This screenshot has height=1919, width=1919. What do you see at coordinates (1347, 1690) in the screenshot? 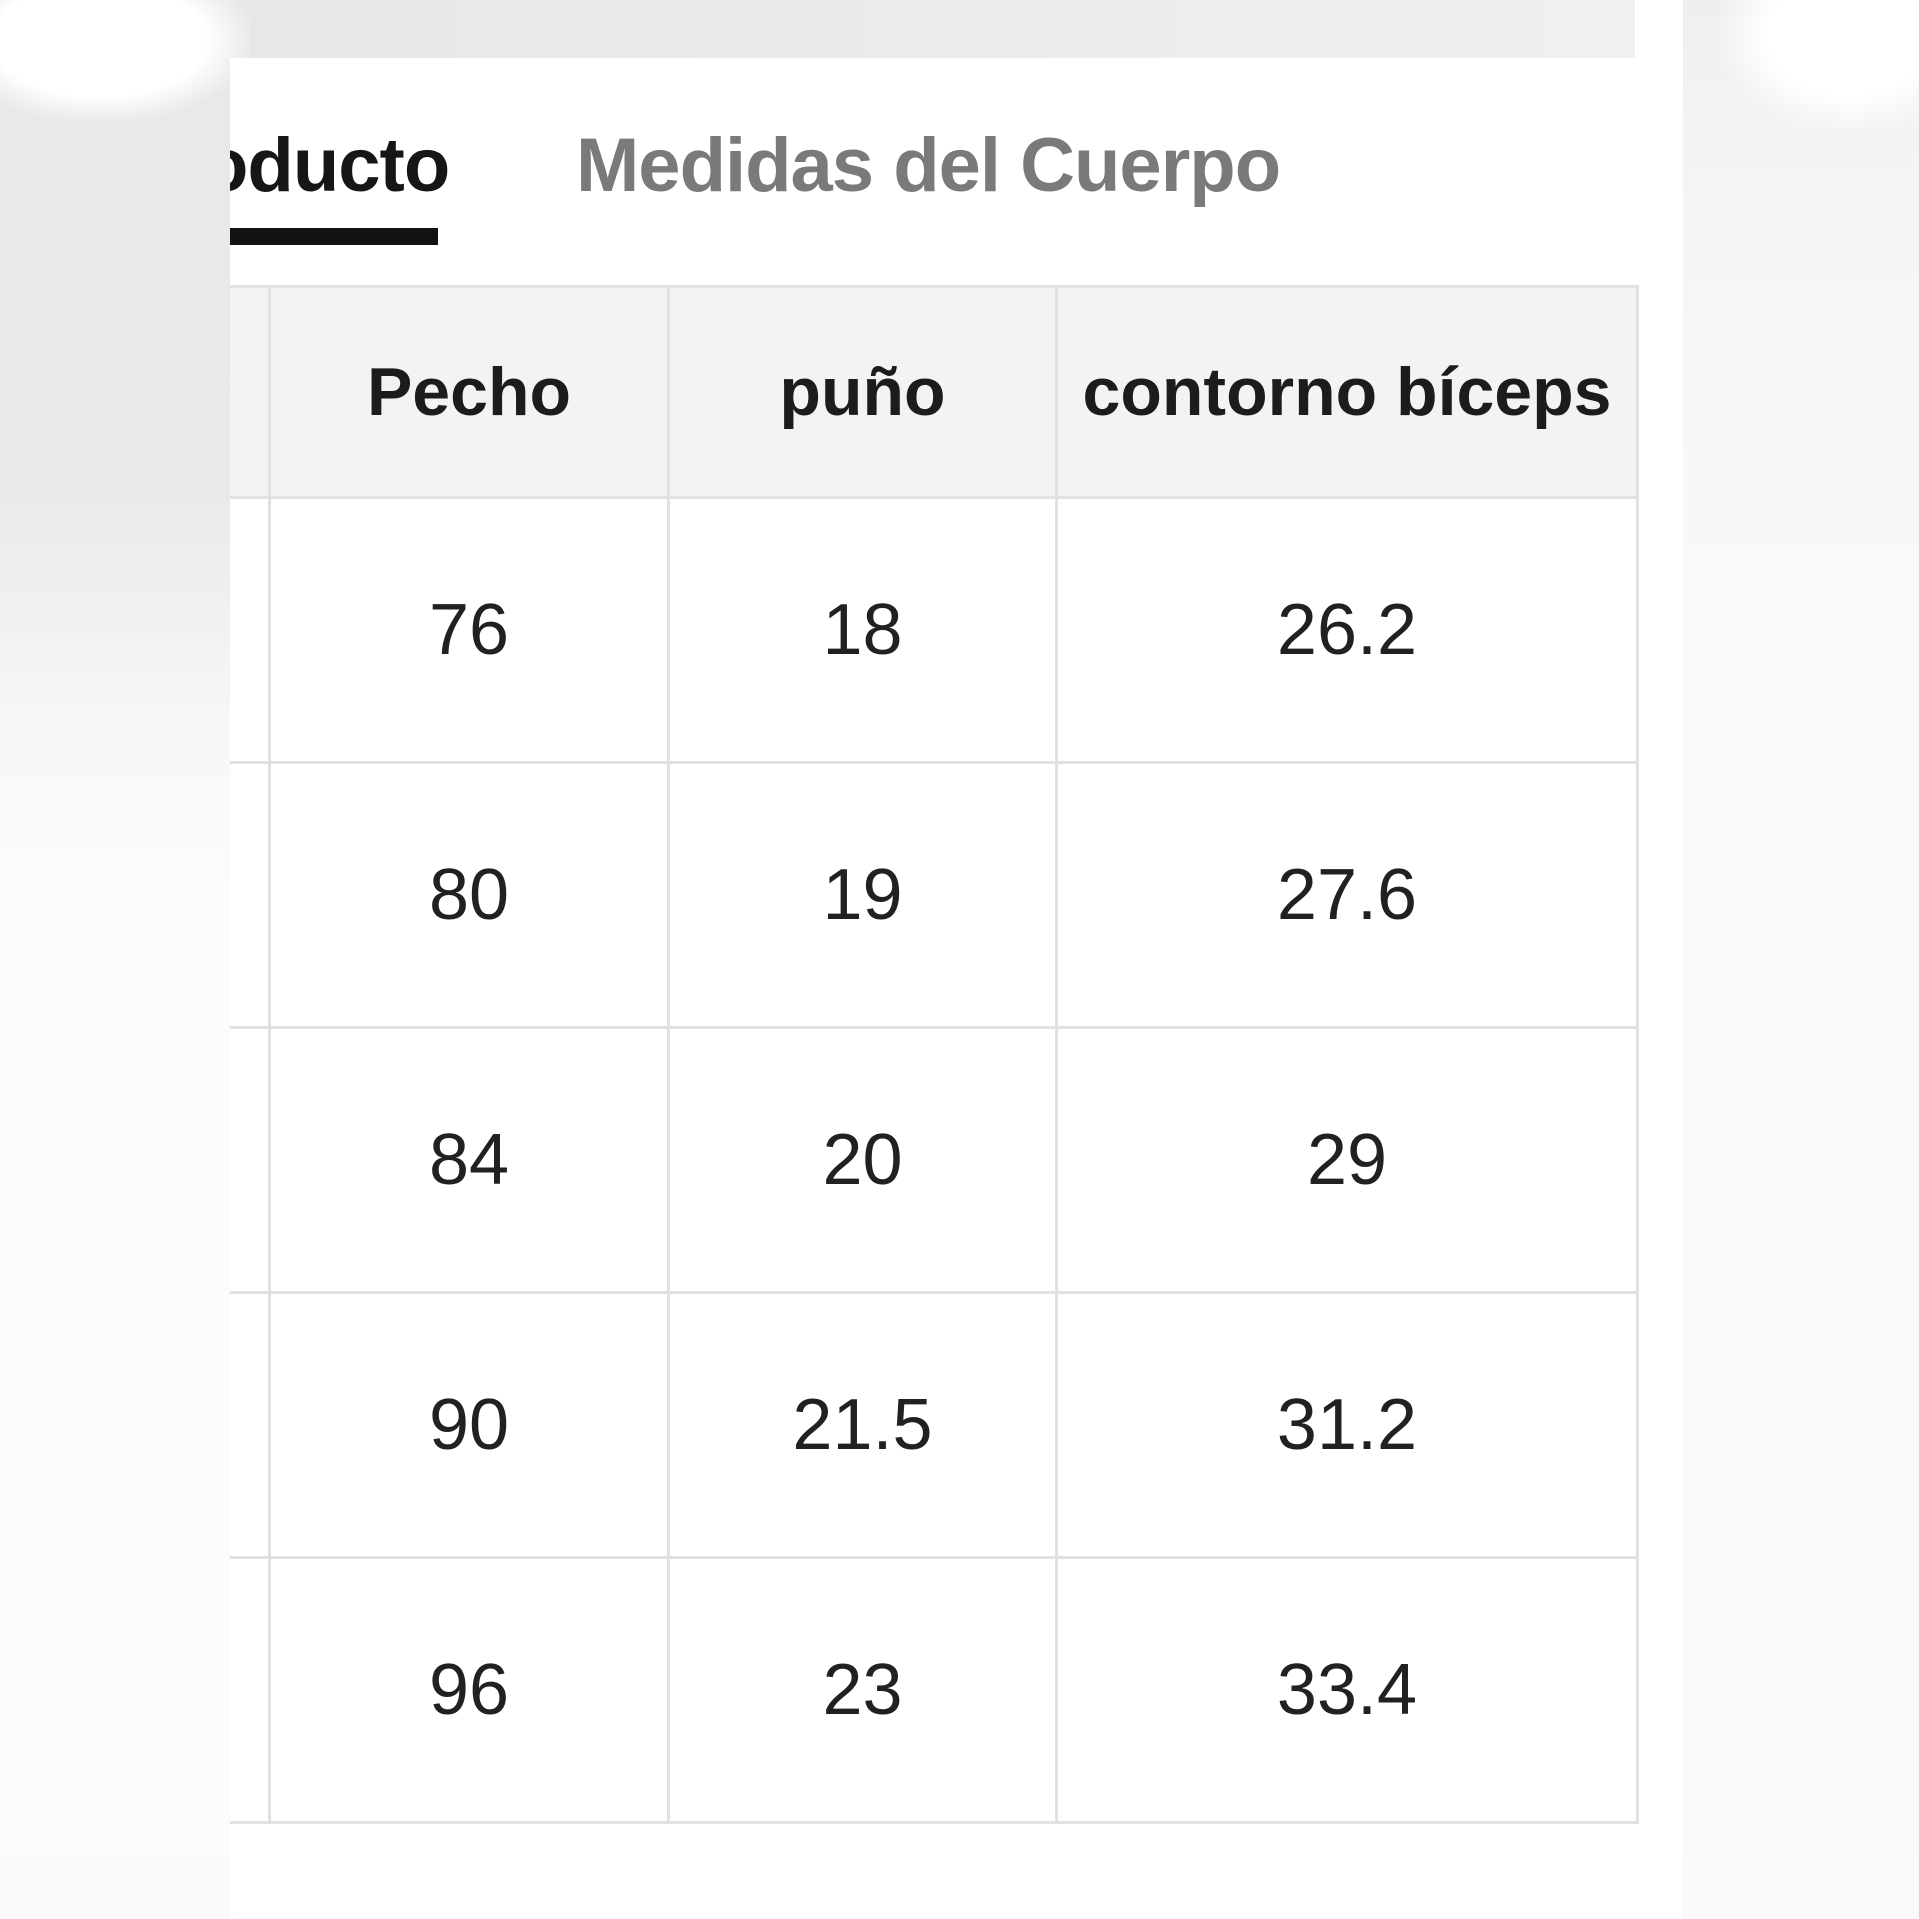
I see `table-cell: 33.4` at bounding box center [1347, 1690].